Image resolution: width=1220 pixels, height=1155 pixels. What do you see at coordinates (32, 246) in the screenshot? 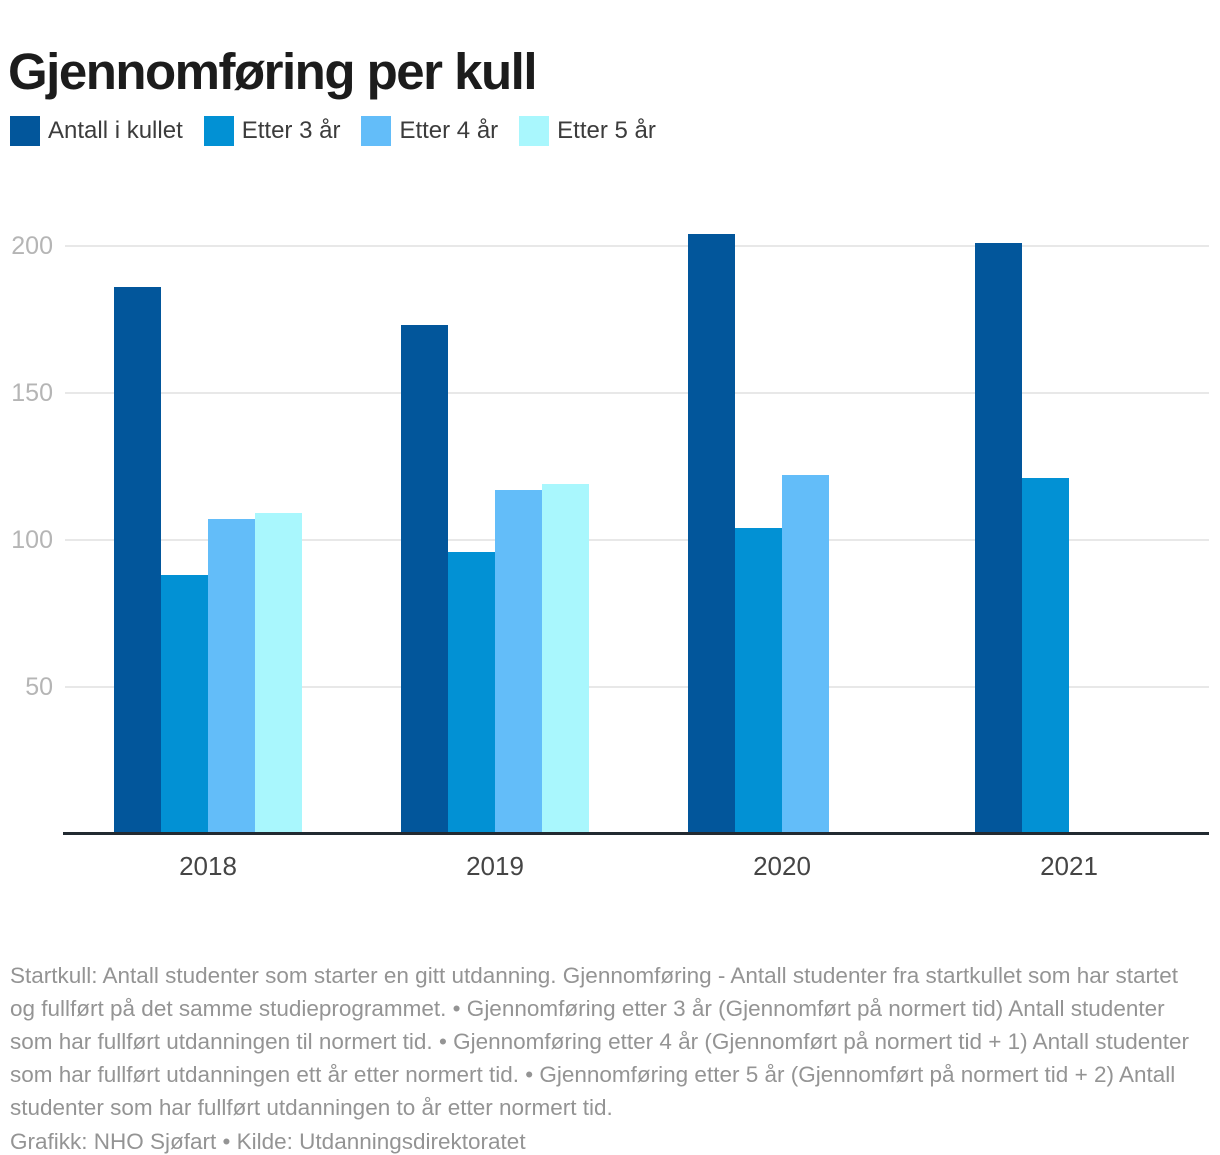
I see `y-axis-tick-label: 200` at bounding box center [32, 246].